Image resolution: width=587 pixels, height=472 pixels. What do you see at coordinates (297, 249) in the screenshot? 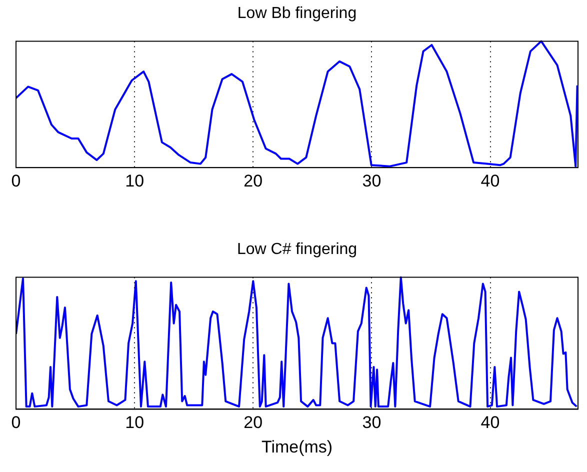
I see `chart-title: Low C# fingering` at bounding box center [297, 249].